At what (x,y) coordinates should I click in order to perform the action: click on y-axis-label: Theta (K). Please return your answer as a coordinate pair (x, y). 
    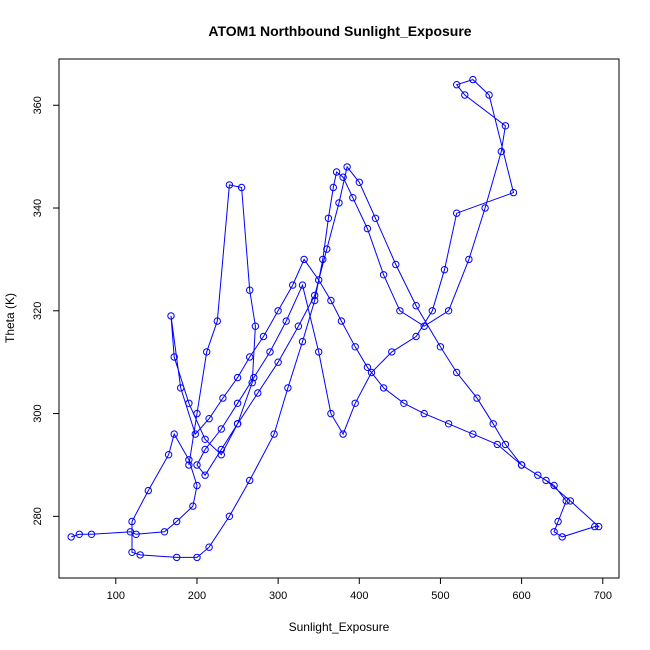
    Looking at the image, I should click on (10, 318).